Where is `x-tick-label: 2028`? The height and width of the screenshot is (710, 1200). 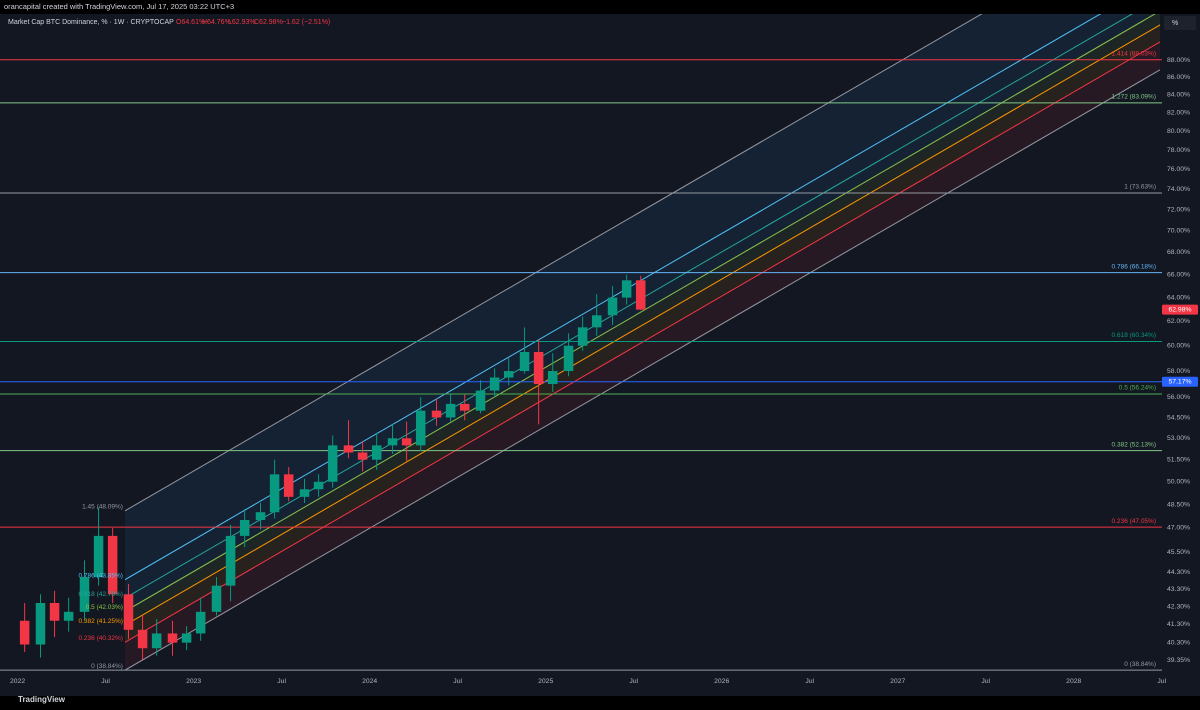 x-tick-label: 2028 is located at coordinates (1073, 681).